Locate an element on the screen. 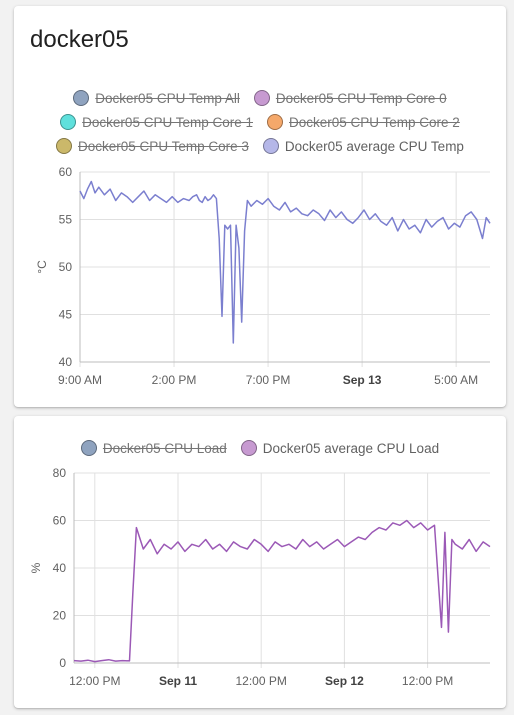 The height and width of the screenshot is (715, 514). legend-item: Docker05 CPU Temp Core 2 is located at coordinates (363, 122).